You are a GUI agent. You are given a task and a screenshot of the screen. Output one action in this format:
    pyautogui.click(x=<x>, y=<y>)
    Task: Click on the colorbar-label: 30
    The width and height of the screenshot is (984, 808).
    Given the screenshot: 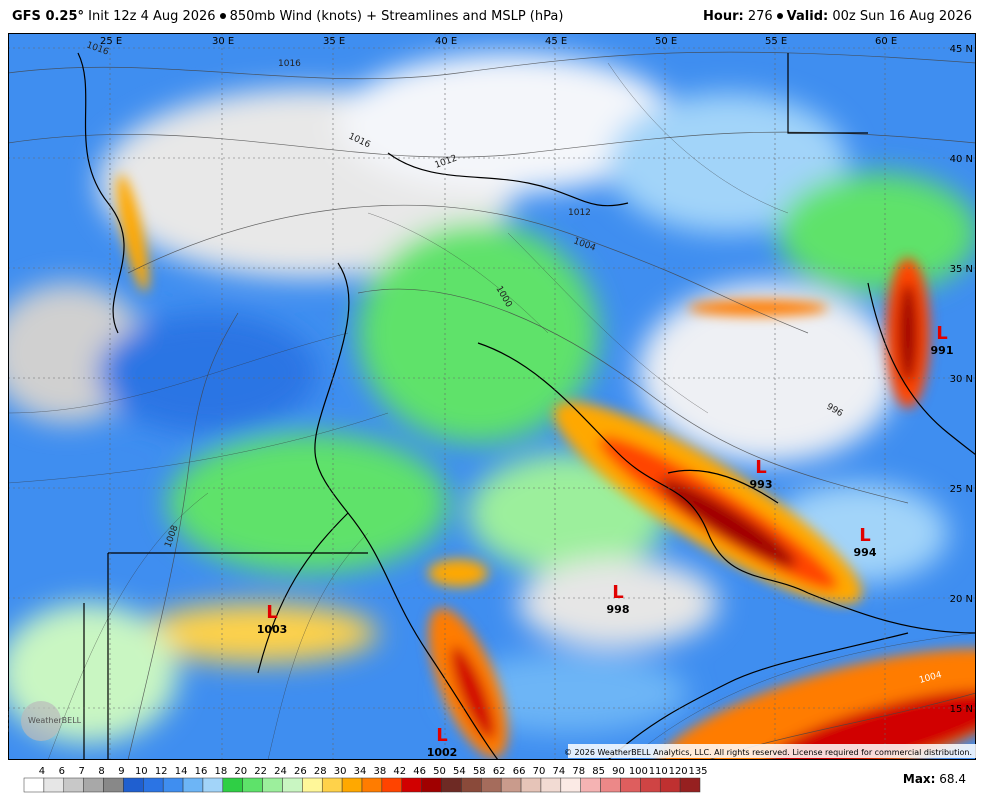 What is the action you would take?
    pyautogui.click(x=340, y=771)
    